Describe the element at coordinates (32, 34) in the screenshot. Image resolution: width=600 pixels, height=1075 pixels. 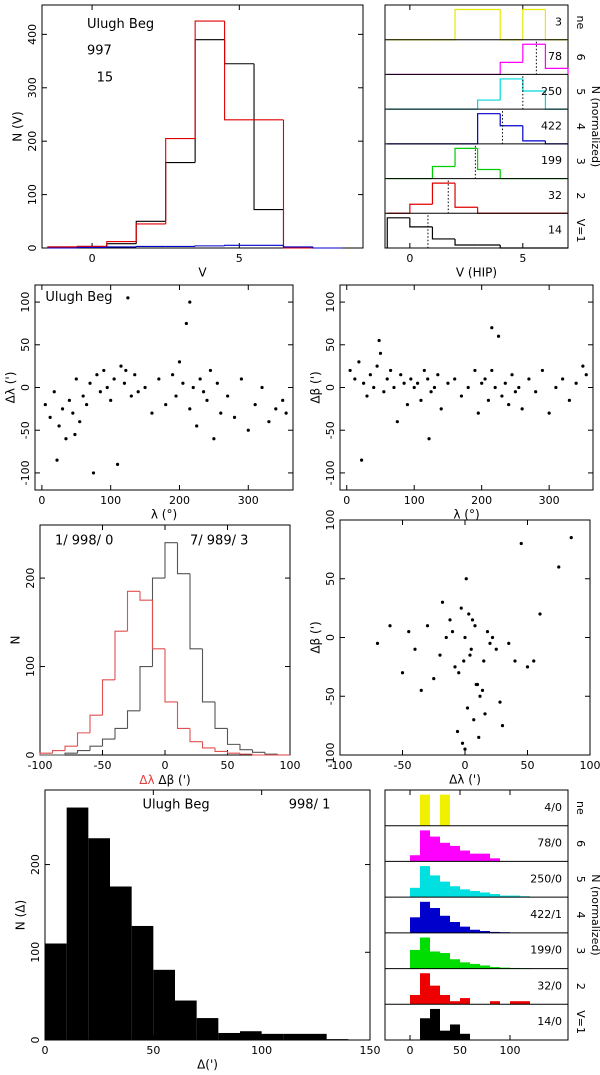
I see `y-tick-label: 400` at that location.